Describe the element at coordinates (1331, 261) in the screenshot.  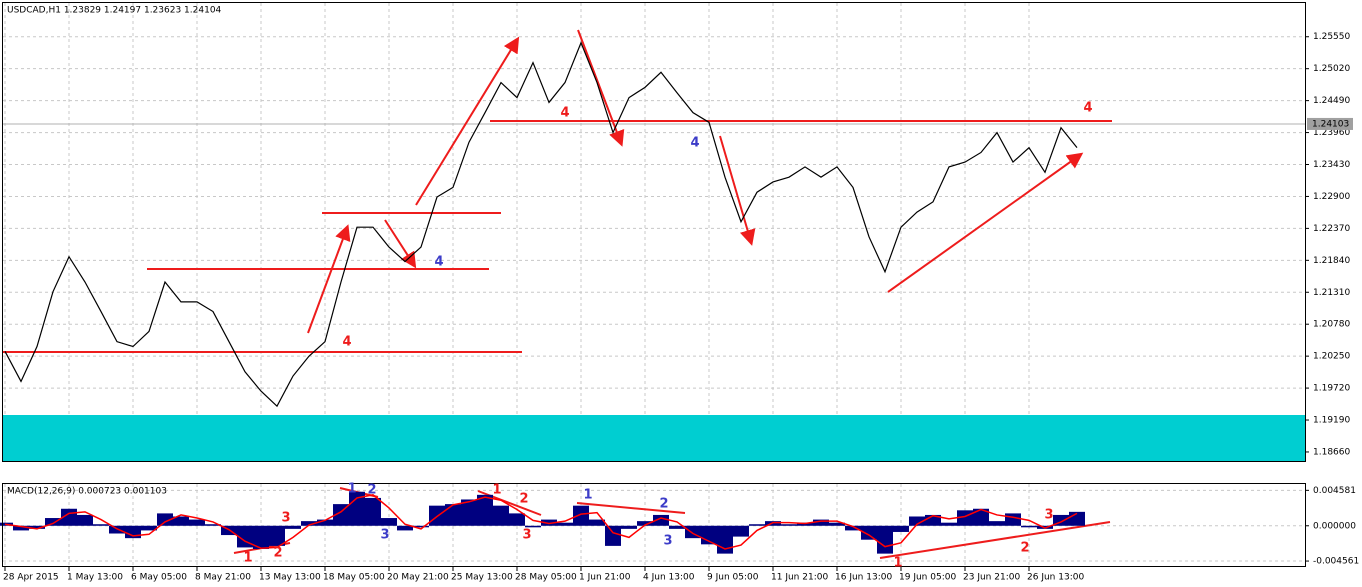
I see `y-tick-label: 1.21840` at that location.